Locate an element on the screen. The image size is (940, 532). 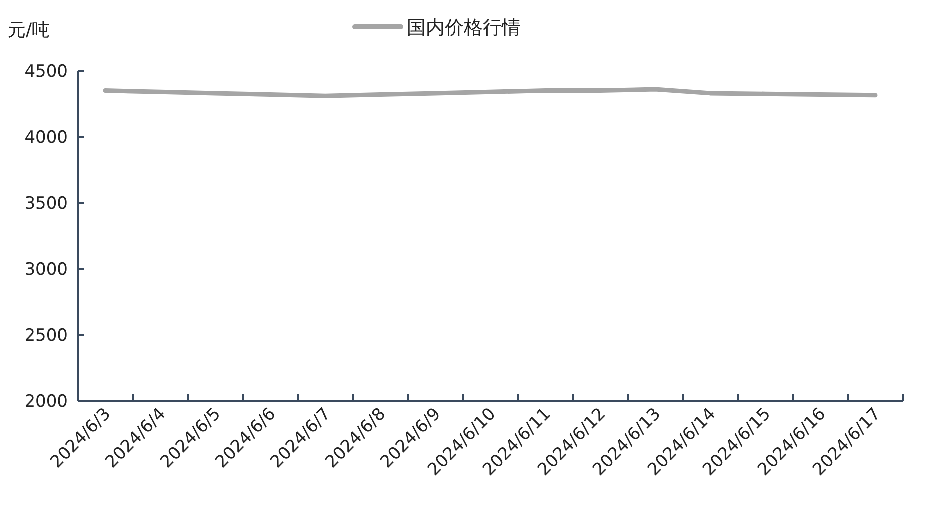
y-tick-label: 2500 is located at coordinates (46, 336).